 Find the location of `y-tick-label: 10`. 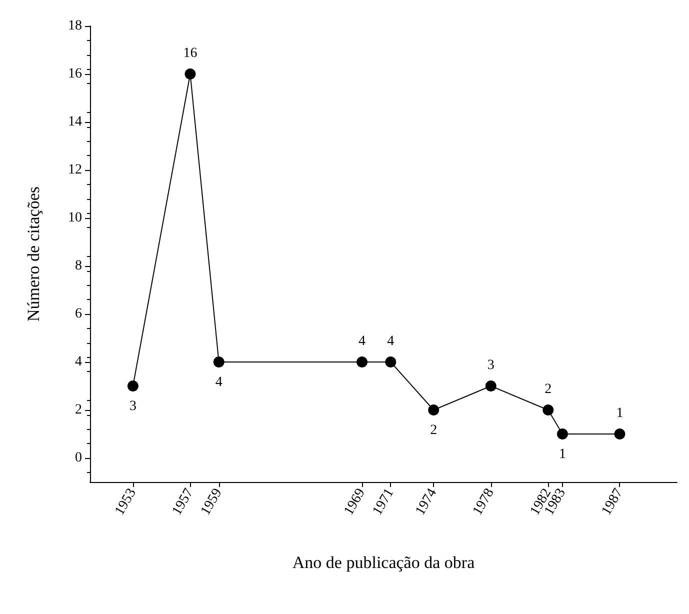

y-tick-label: 10 is located at coordinates (75, 218).